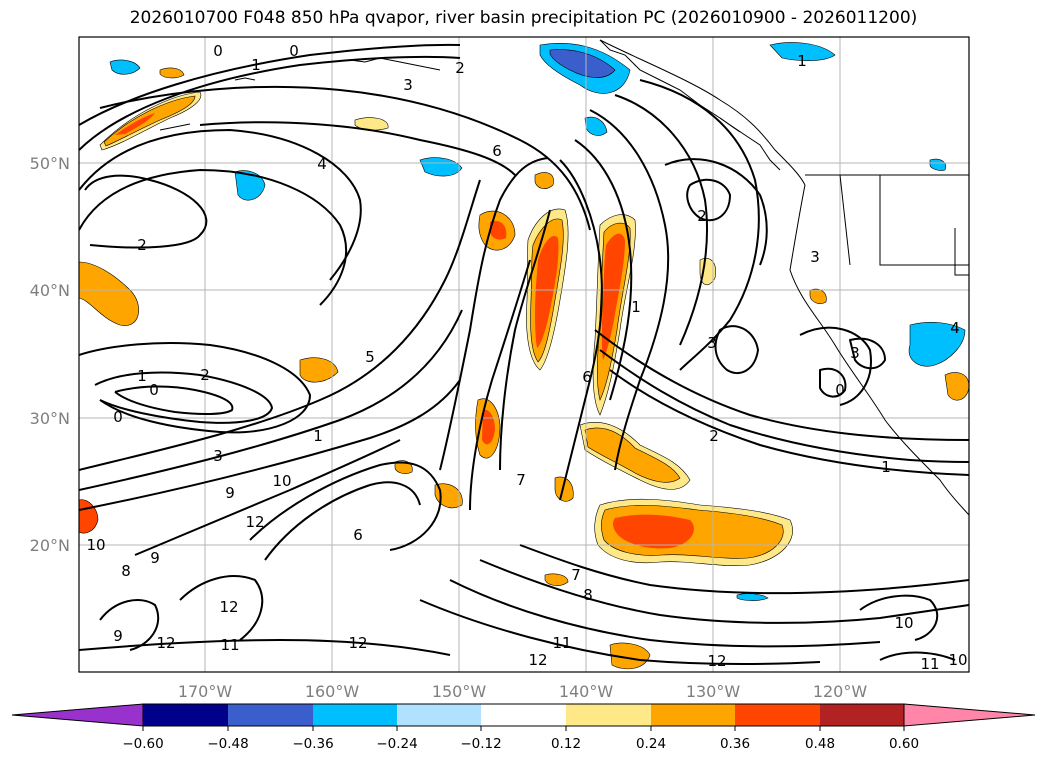 Image resolution: width=1047 pixels, height=765 pixels. I want to click on longitude-labels: 170°W 160°W 150°W 140°W 130°W 120°W, so click(523, 691).